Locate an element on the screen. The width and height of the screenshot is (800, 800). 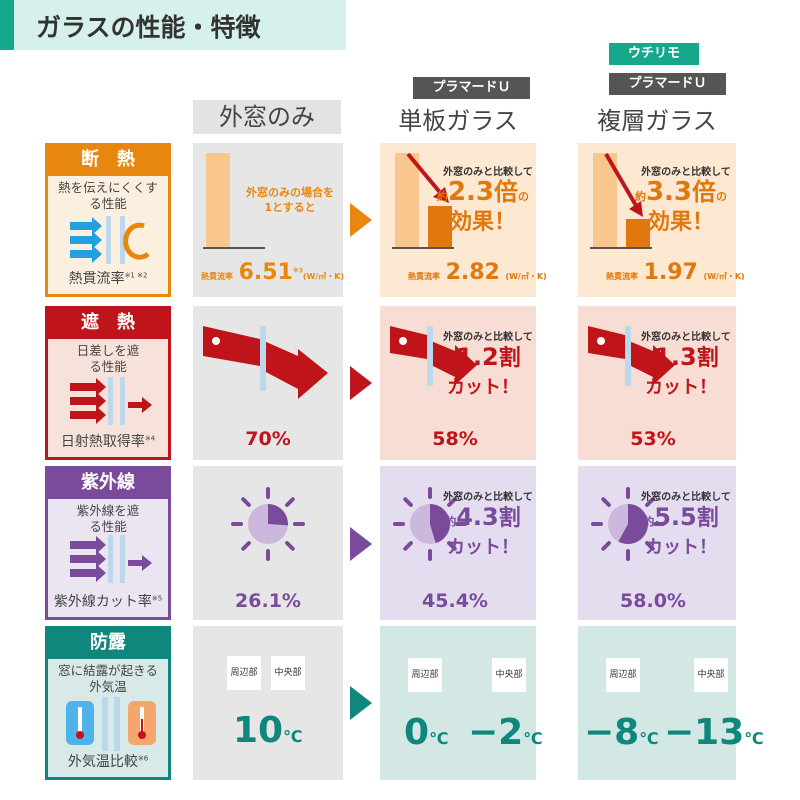
label-solar: 遮 熱 日差しを遮る性能 日射熱取得率※4 is located at coordinates (108, 383).